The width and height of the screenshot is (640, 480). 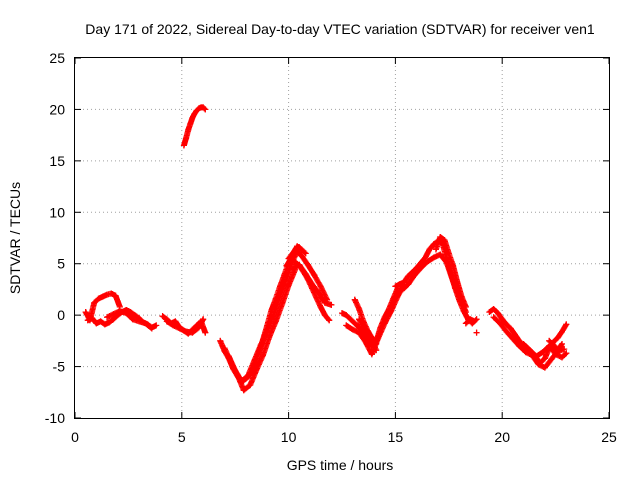 What do you see at coordinates (396, 437) in the screenshot?
I see `x-tick-label: 15` at bounding box center [396, 437].